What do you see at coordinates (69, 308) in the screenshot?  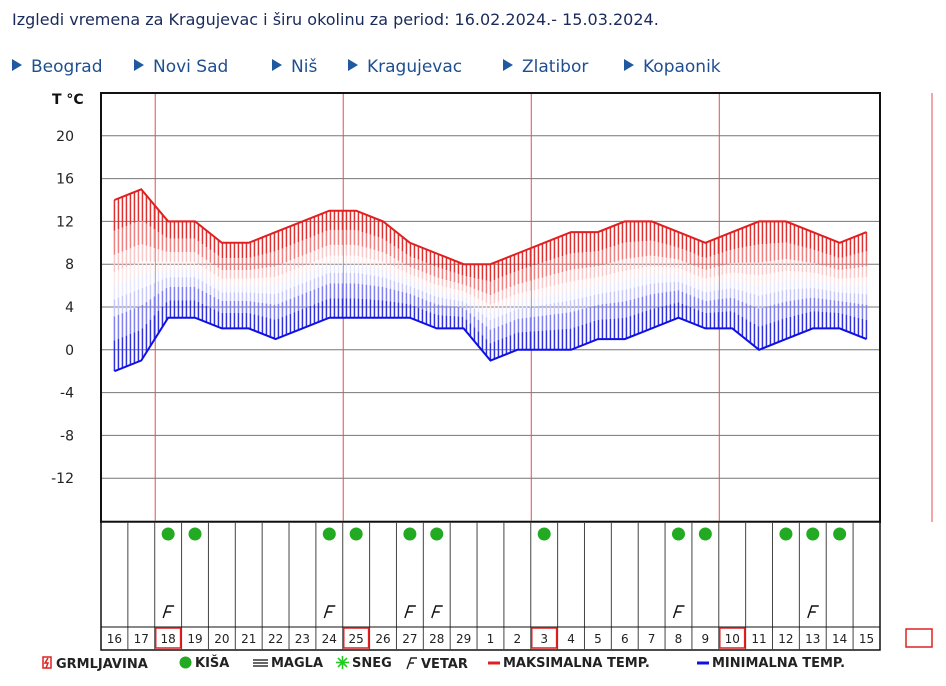 I see `y-tick-label: 4` at bounding box center [69, 308].